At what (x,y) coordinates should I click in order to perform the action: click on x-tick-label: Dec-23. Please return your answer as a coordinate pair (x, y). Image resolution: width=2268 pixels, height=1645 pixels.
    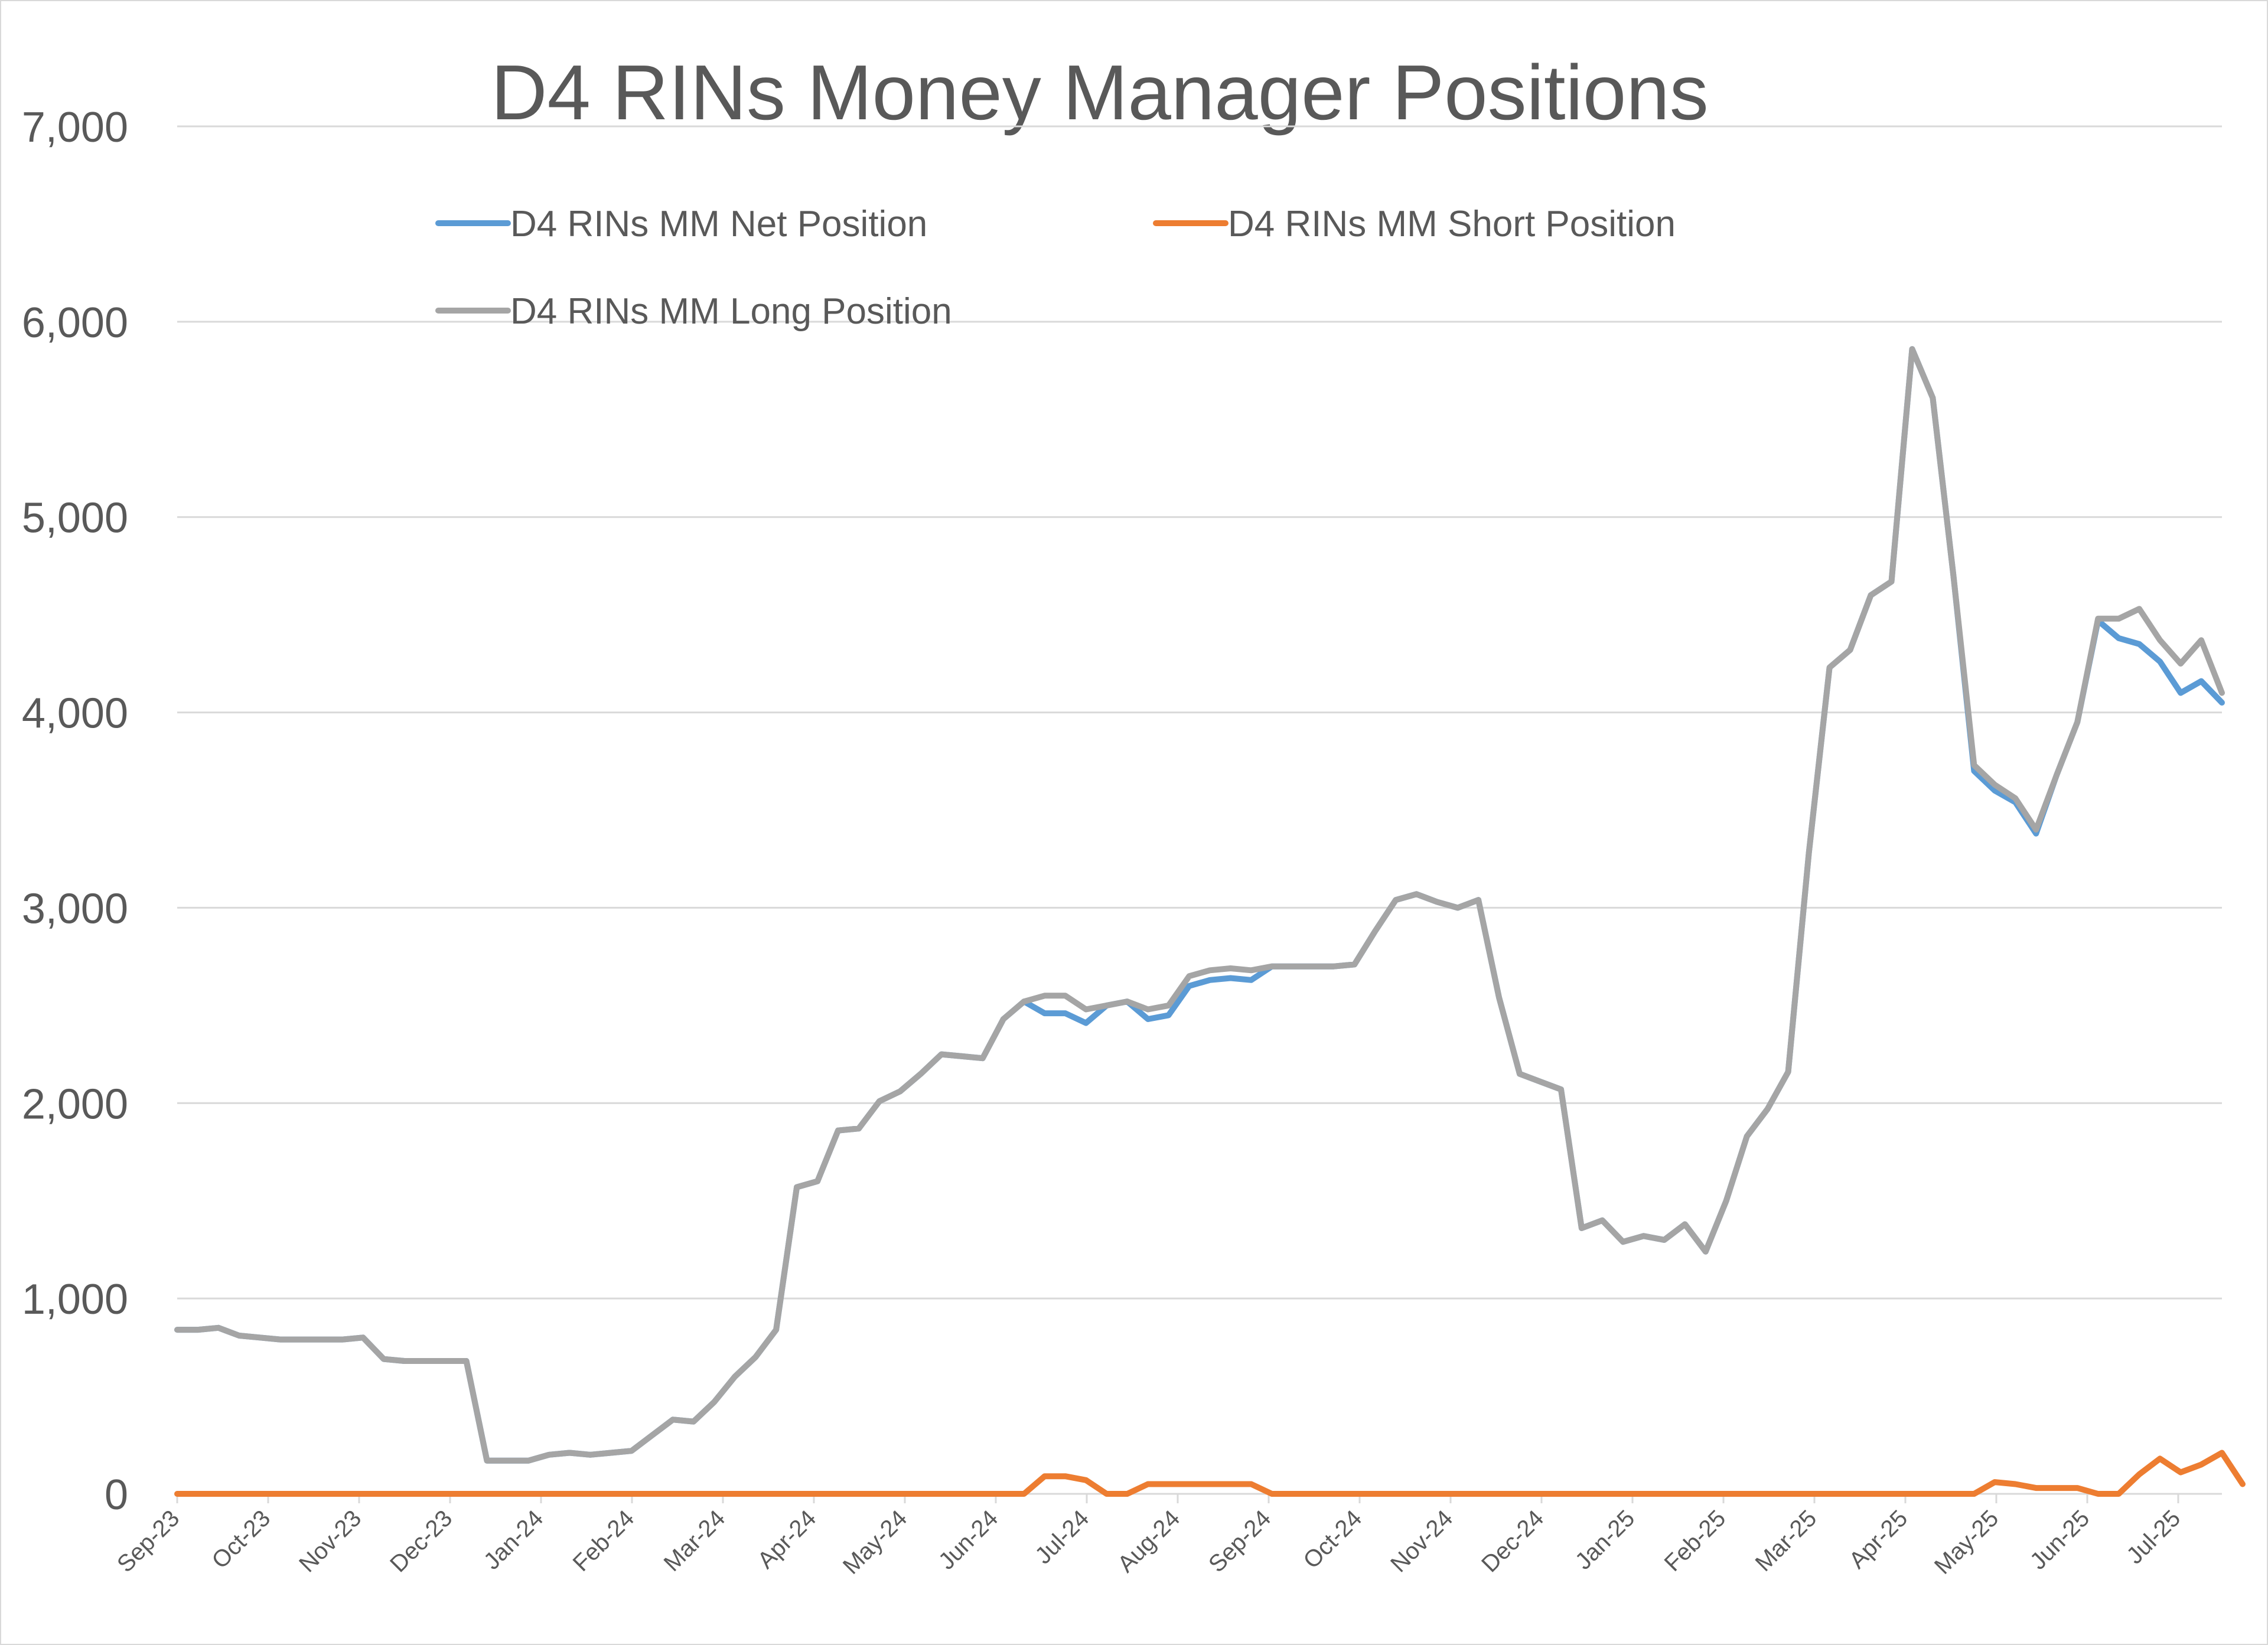
    Looking at the image, I should click on (421, 1541).